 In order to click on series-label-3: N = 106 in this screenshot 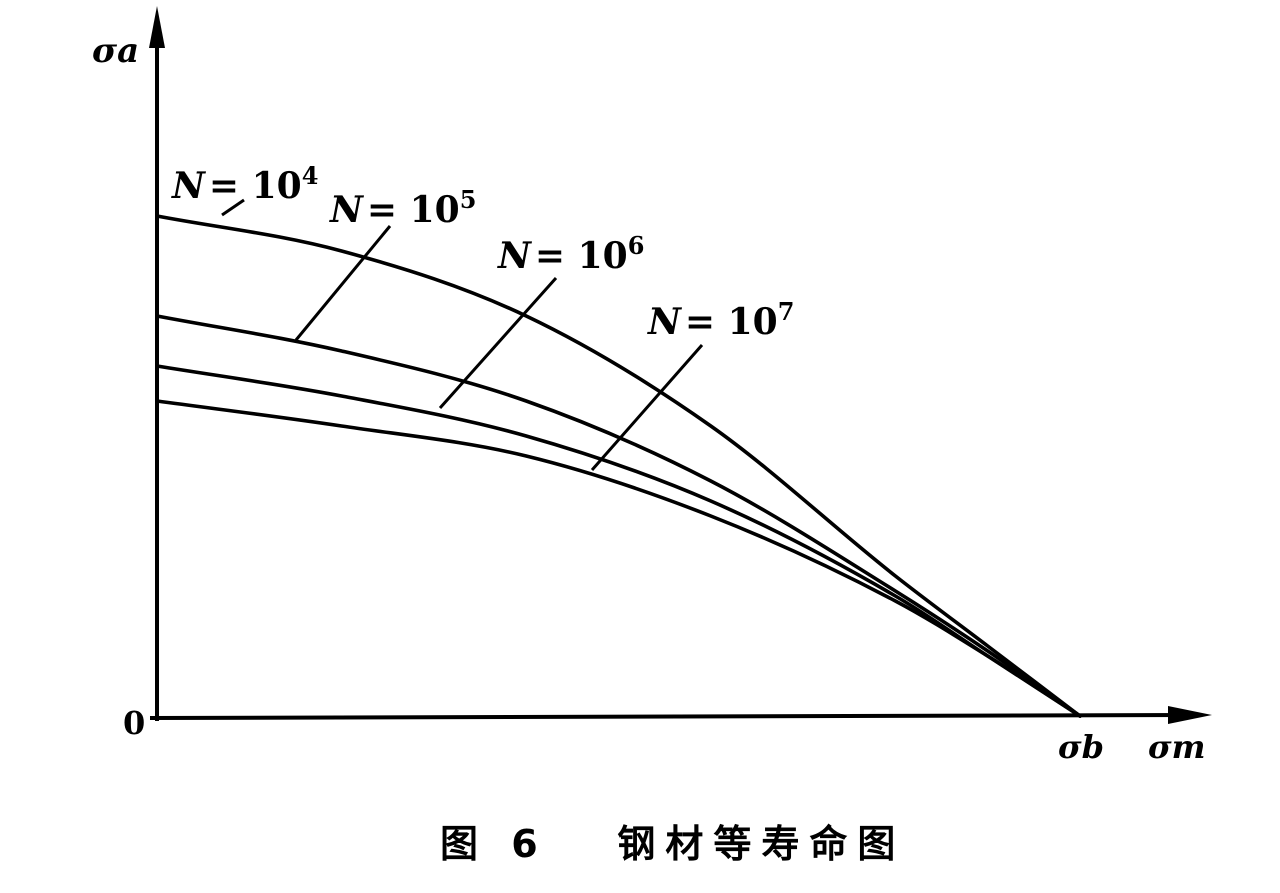, I will do `click(570, 254)`.